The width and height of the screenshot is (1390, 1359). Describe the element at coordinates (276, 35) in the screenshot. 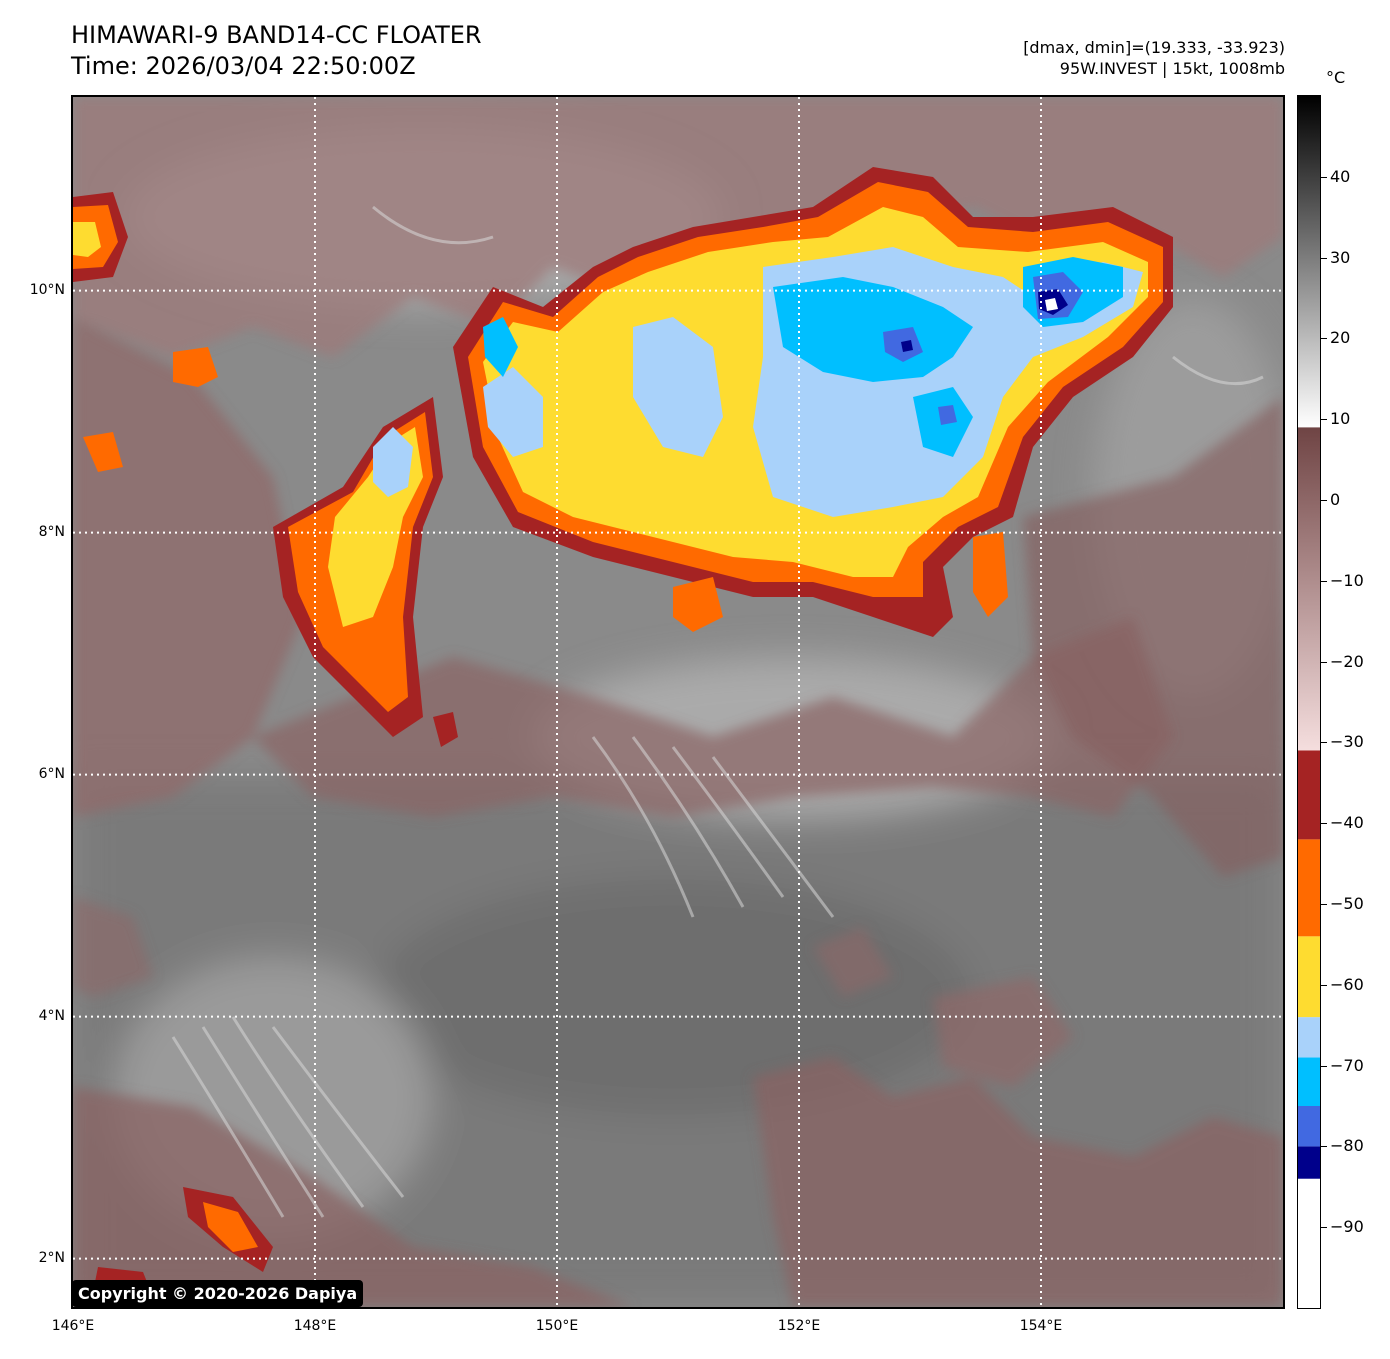

I see `title-line-1: HIMAWARI-9 BAND14-CC FLOATER` at that location.